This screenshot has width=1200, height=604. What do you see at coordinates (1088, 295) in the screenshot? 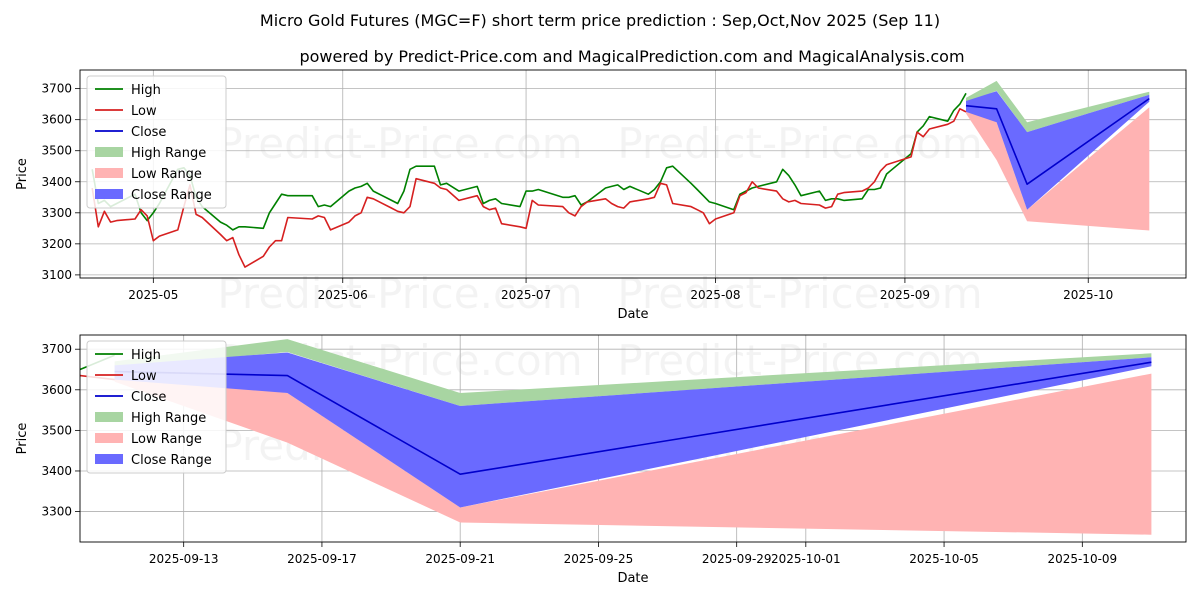
I see `x-tick-label: 2025-10` at bounding box center [1088, 295].